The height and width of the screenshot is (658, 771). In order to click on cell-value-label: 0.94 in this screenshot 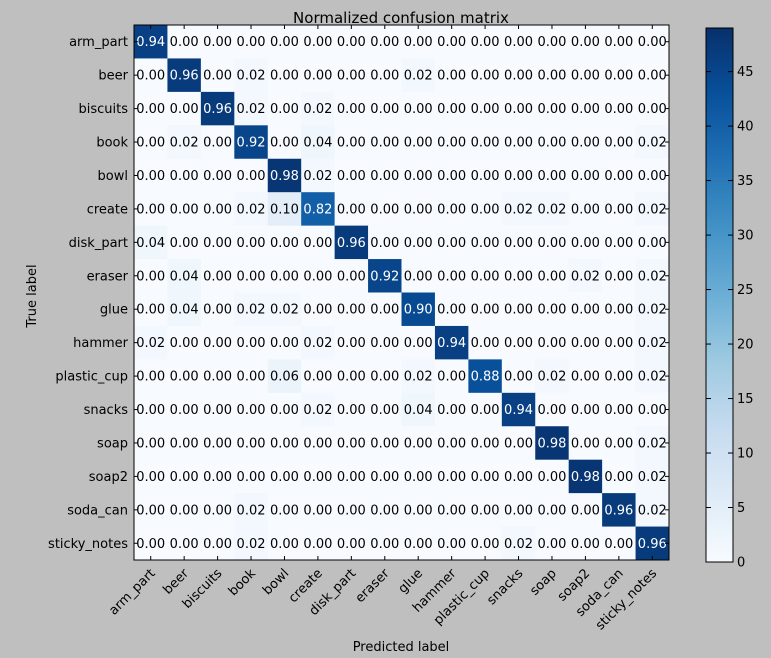, I will do `click(150, 42)`.